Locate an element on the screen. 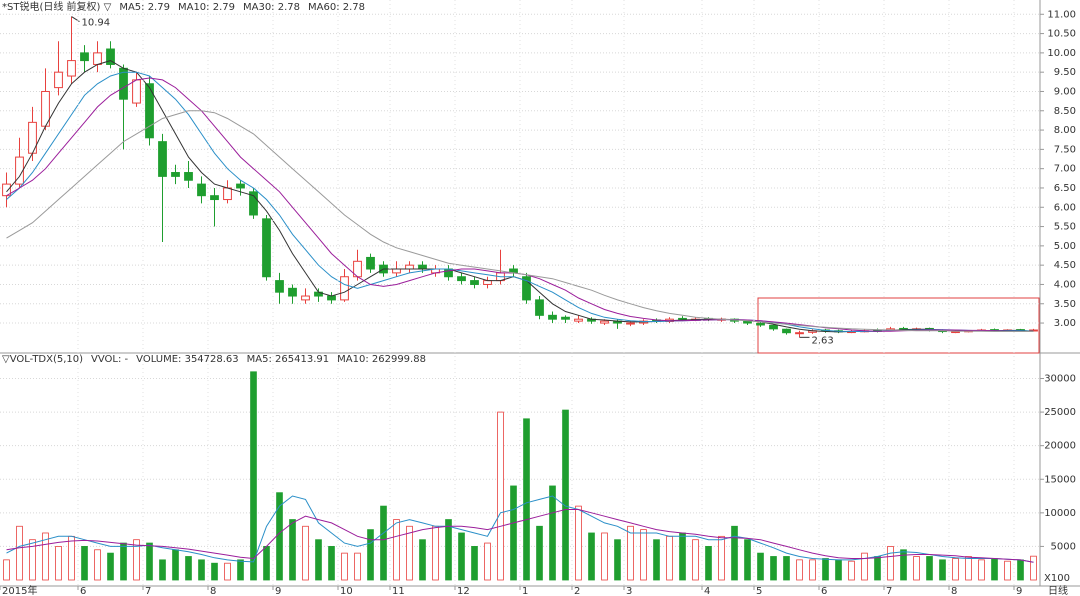 Image resolution: width=1080 pixels, height=596 pixels. unit-label: X100 is located at coordinates (1057, 578).